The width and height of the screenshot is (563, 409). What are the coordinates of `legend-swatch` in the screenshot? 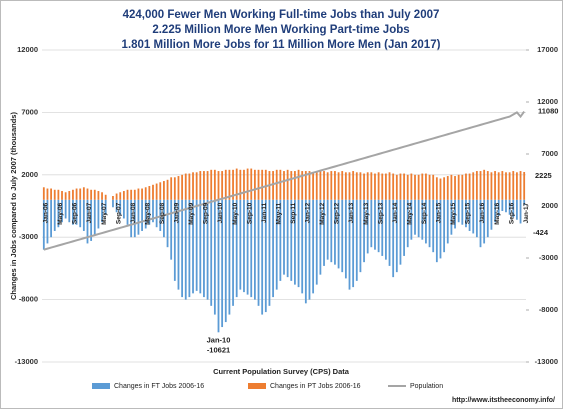 It's located at (101, 386).